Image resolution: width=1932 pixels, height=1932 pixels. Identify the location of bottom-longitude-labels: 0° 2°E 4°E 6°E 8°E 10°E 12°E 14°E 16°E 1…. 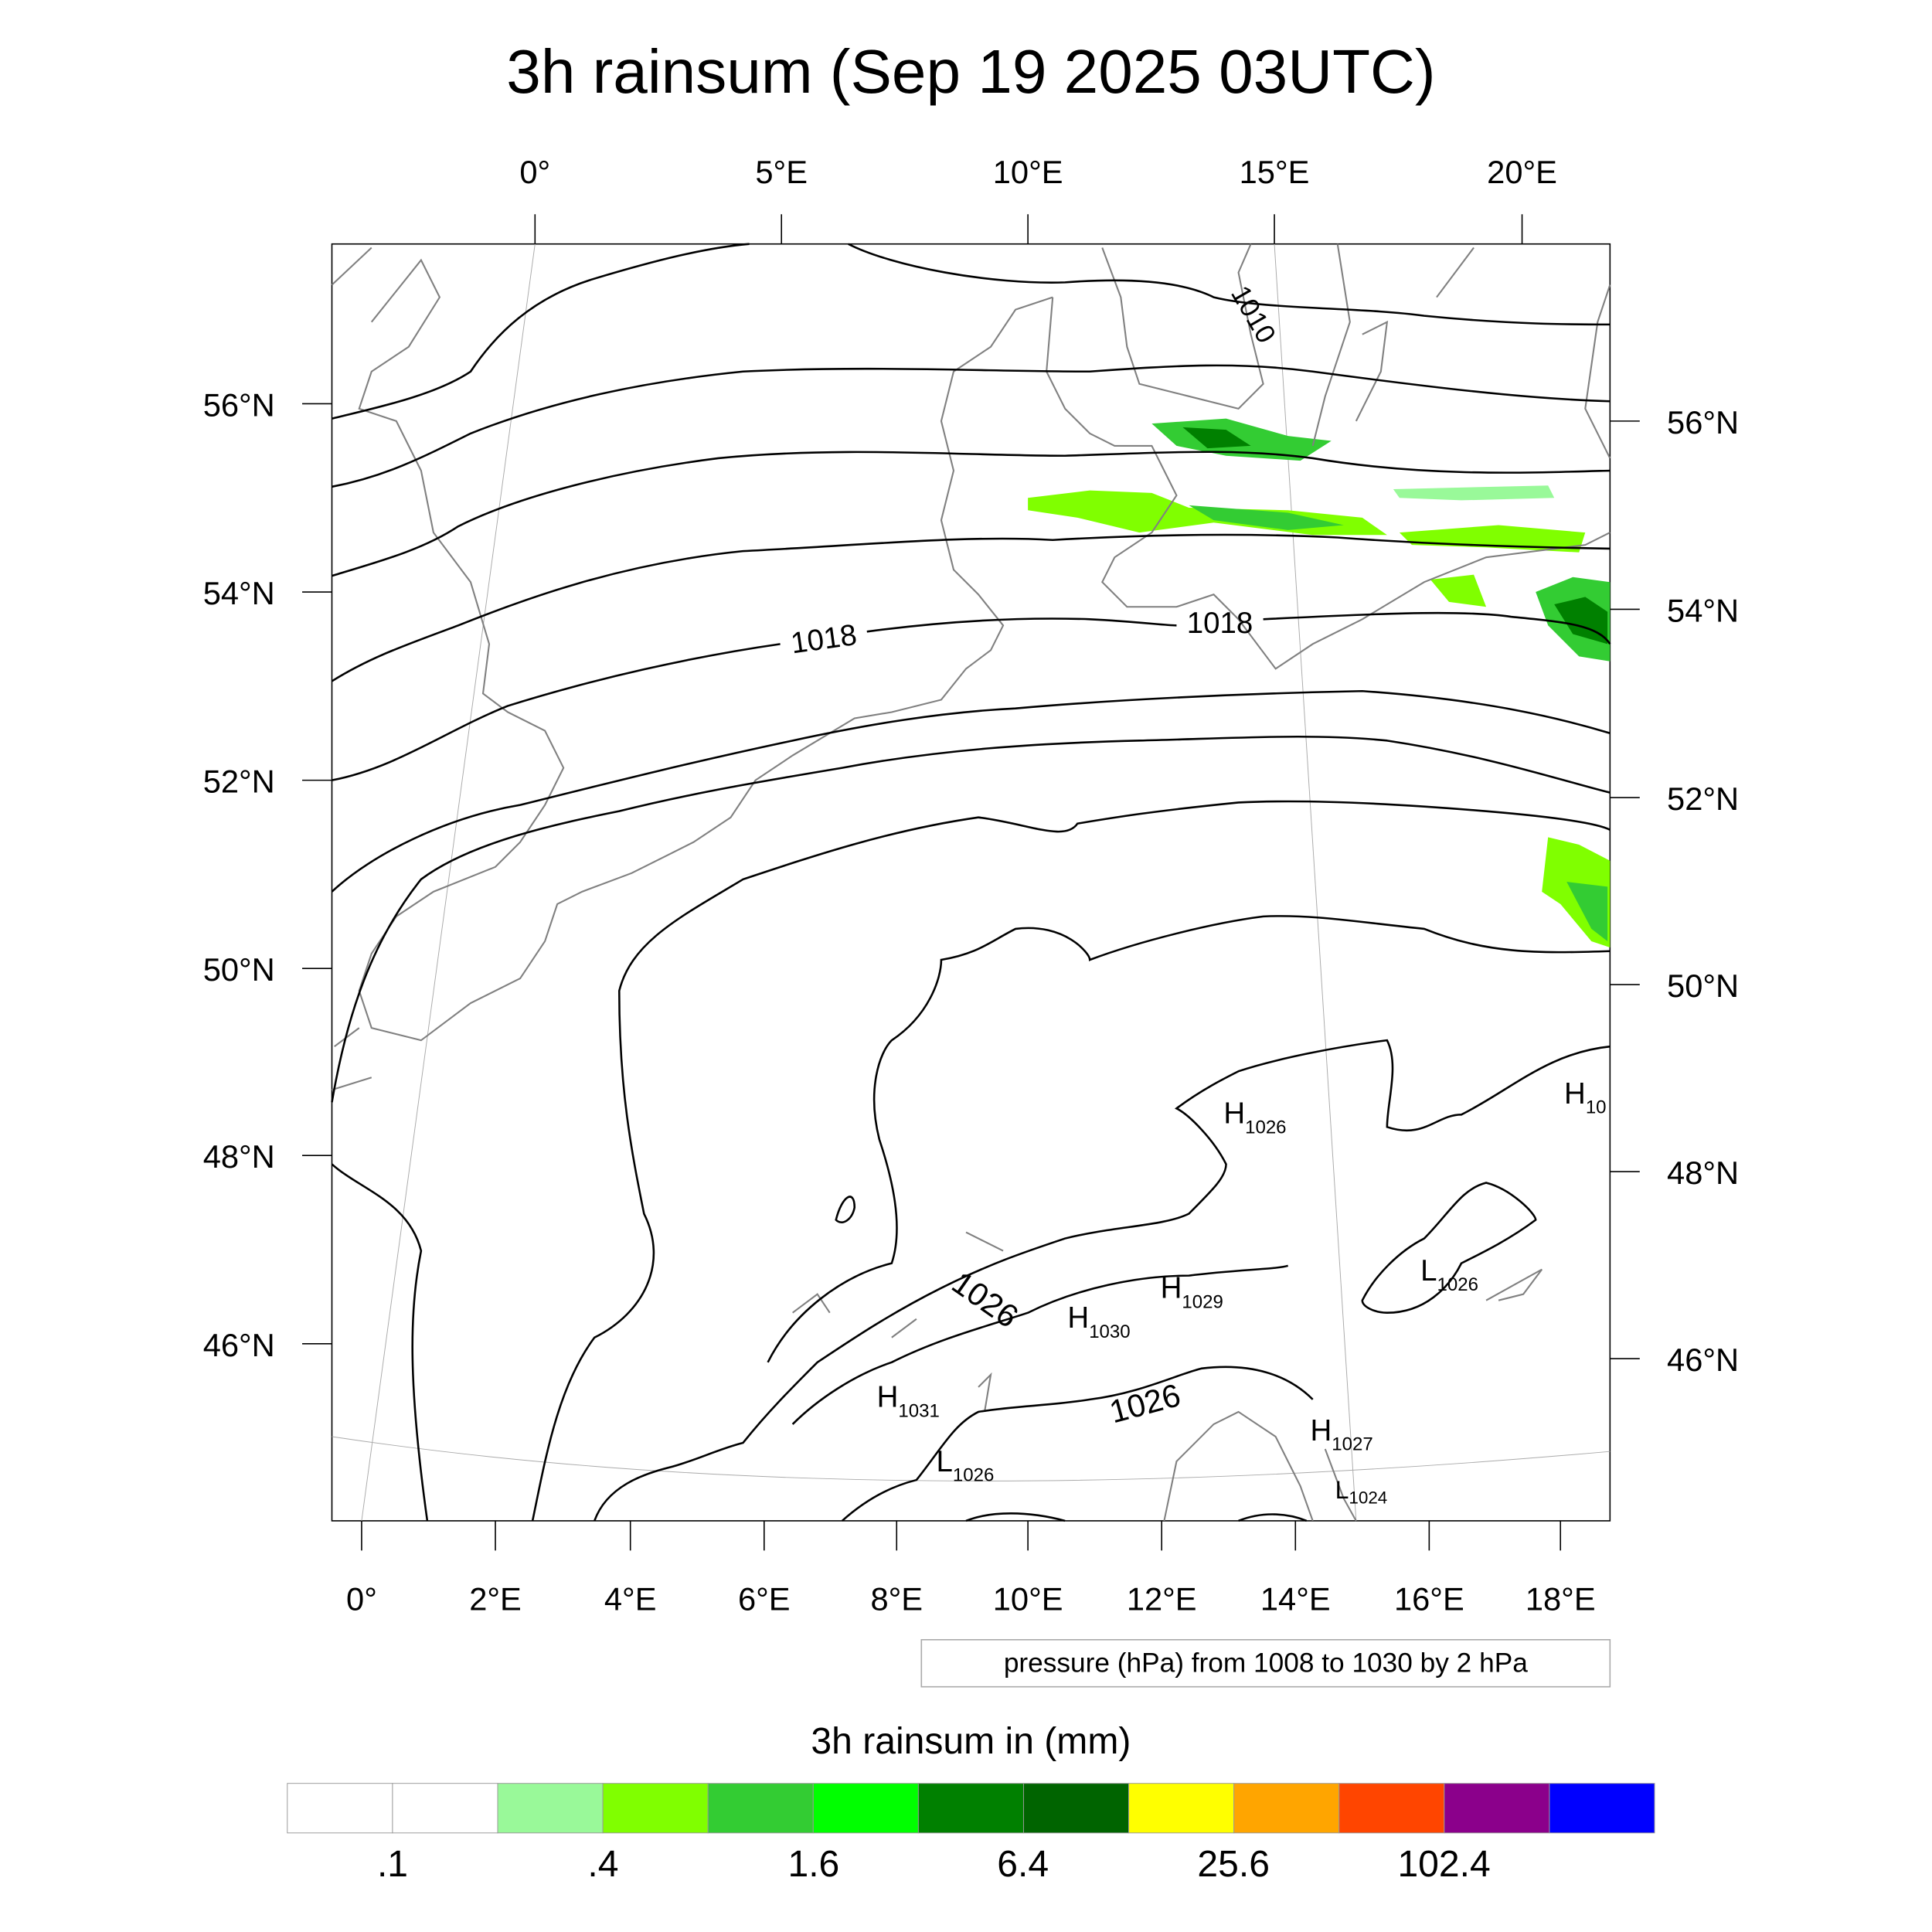
(971, 1599).